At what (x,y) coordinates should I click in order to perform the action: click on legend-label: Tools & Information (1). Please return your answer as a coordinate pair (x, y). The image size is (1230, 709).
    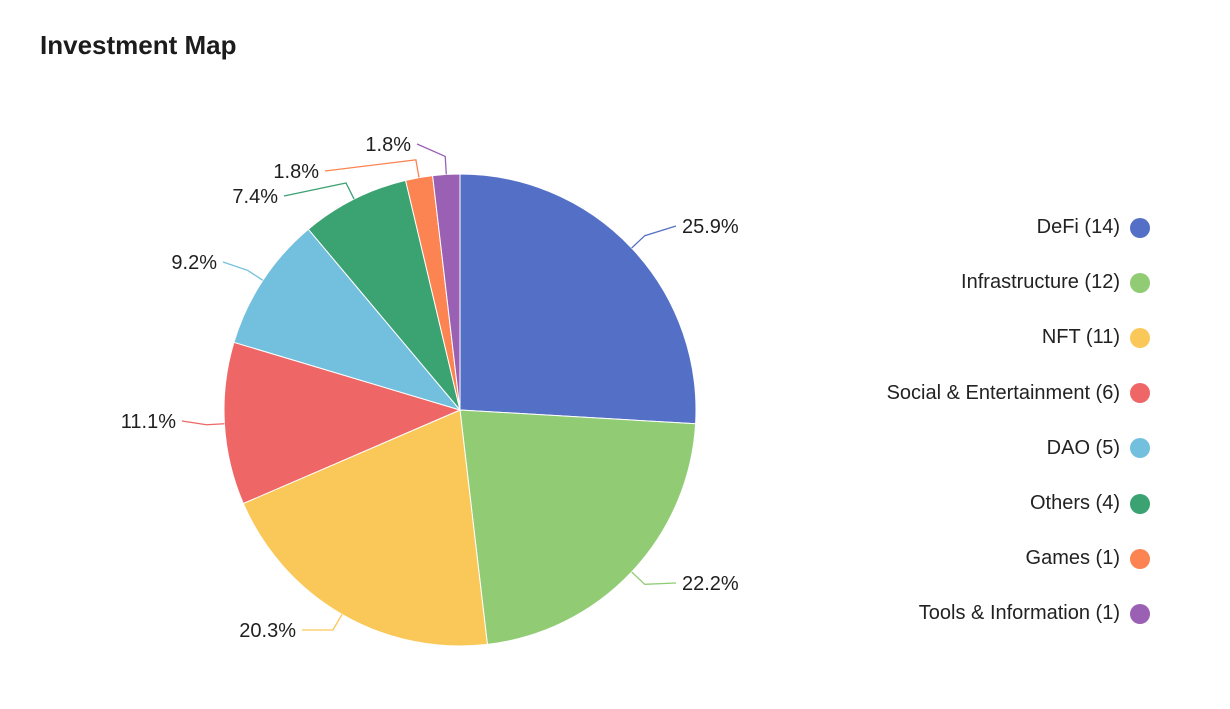
    Looking at the image, I should click on (1019, 613).